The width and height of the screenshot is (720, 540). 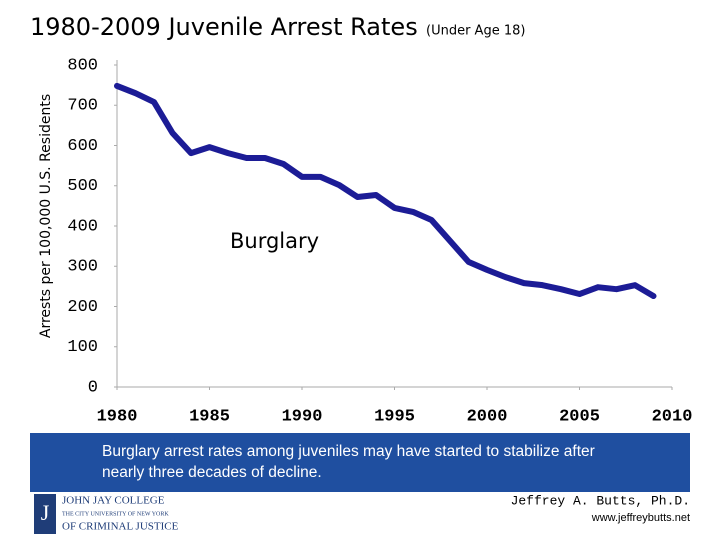 What do you see at coordinates (394, 416) in the screenshot?
I see `x-tick-label: 1995` at bounding box center [394, 416].